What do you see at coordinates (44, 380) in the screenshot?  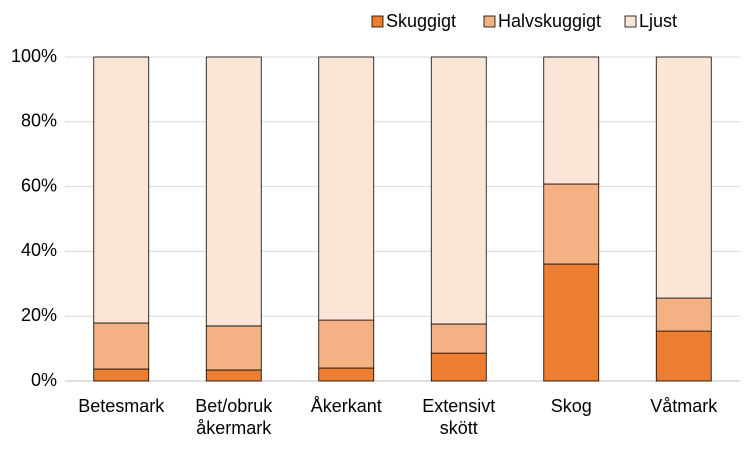 I see `y-tick-label: 0%` at bounding box center [44, 380].